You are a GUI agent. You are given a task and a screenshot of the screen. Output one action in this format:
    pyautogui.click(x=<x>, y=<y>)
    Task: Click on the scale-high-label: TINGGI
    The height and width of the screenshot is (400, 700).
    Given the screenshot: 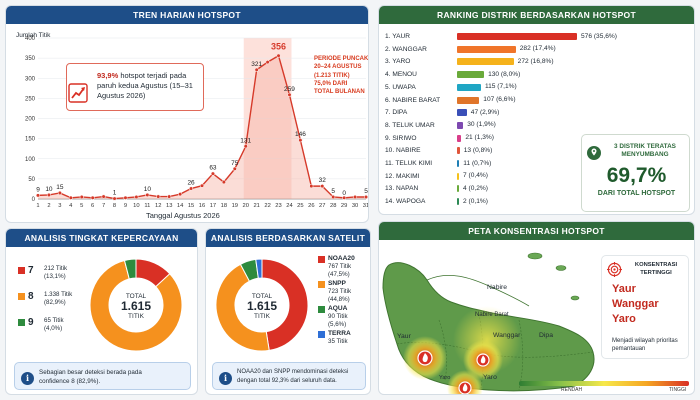 What is the action you would take?
    pyautogui.click(x=678, y=390)
    